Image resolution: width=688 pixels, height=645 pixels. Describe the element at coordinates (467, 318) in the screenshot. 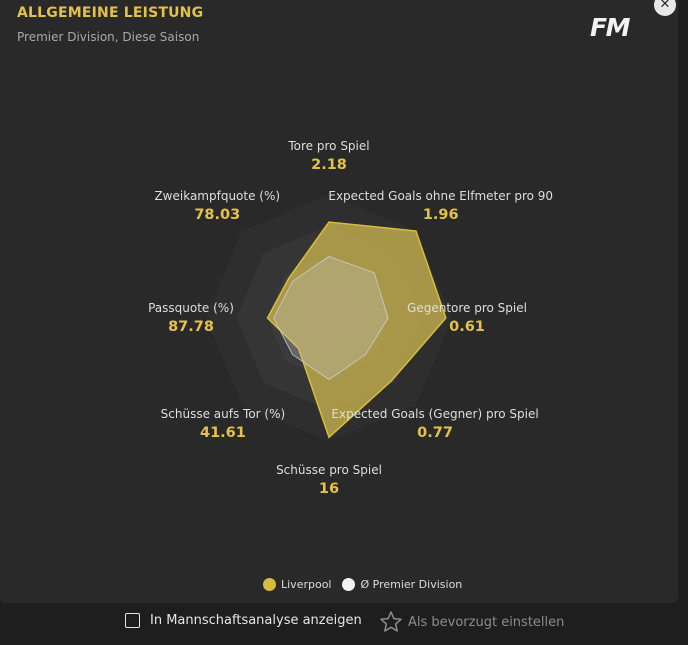

I see `axis-label-2: Gegentore pro Spiel 0.61` at that location.